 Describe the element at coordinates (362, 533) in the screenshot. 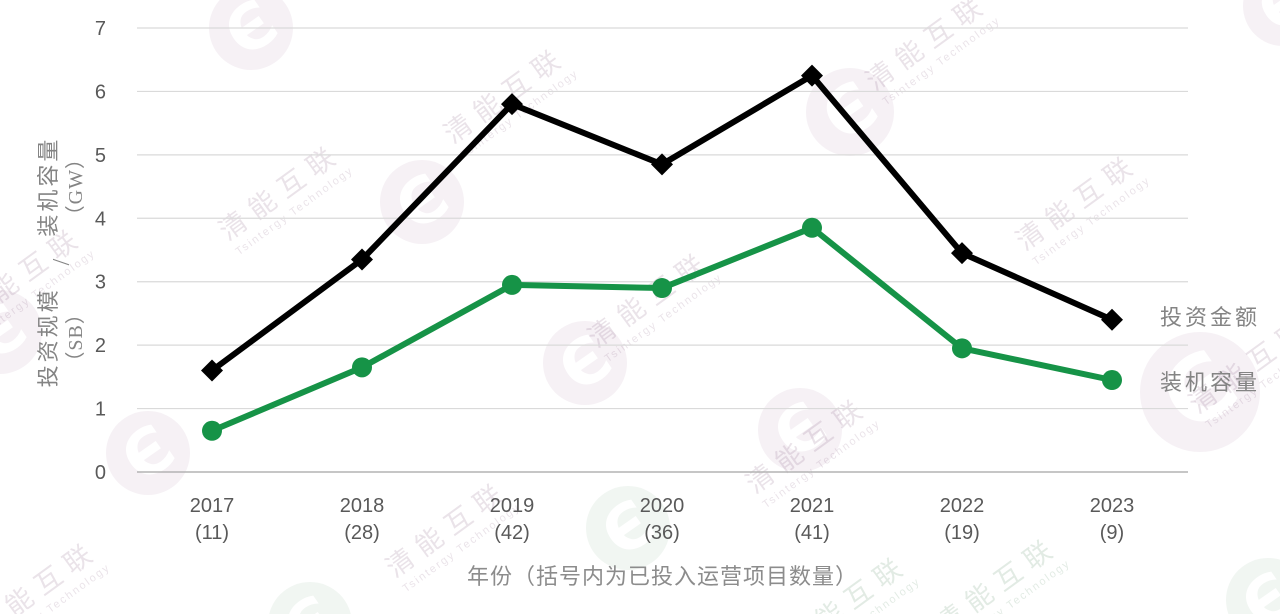

I see `x-tick-project-count: (28)` at that location.